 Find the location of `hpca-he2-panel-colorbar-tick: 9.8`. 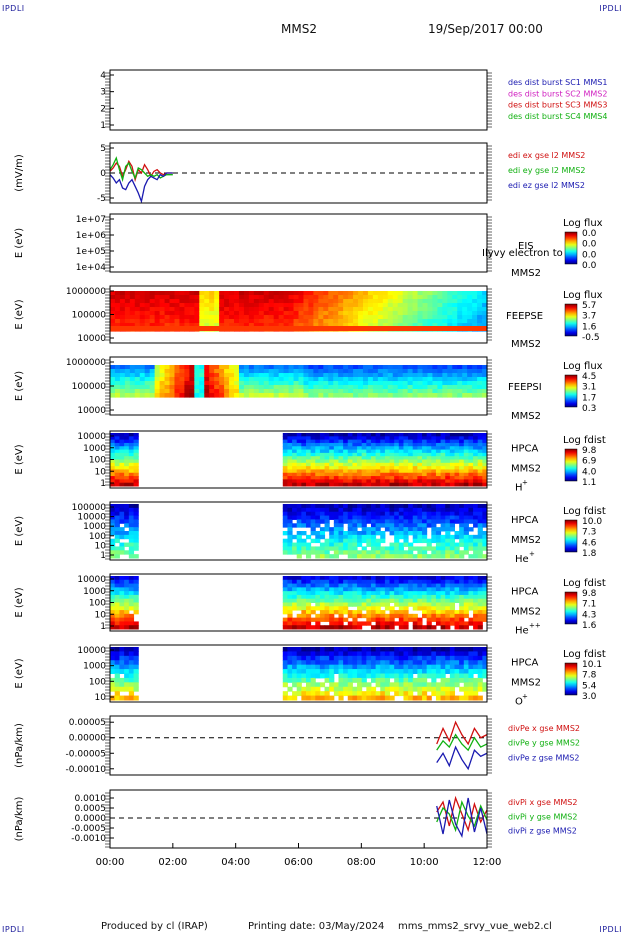

hpca-he2-panel-colorbar-tick: 9.8 is located at coordinates (589, 594).